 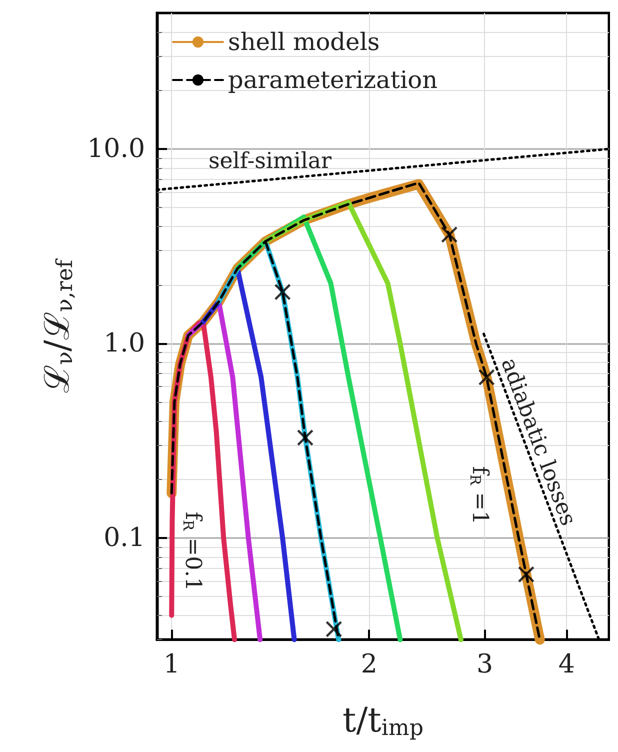 What do you see at coordinates (270, 161) in the screenshot?
I see `annotation: self-similar` at bounding box center [270, 161].